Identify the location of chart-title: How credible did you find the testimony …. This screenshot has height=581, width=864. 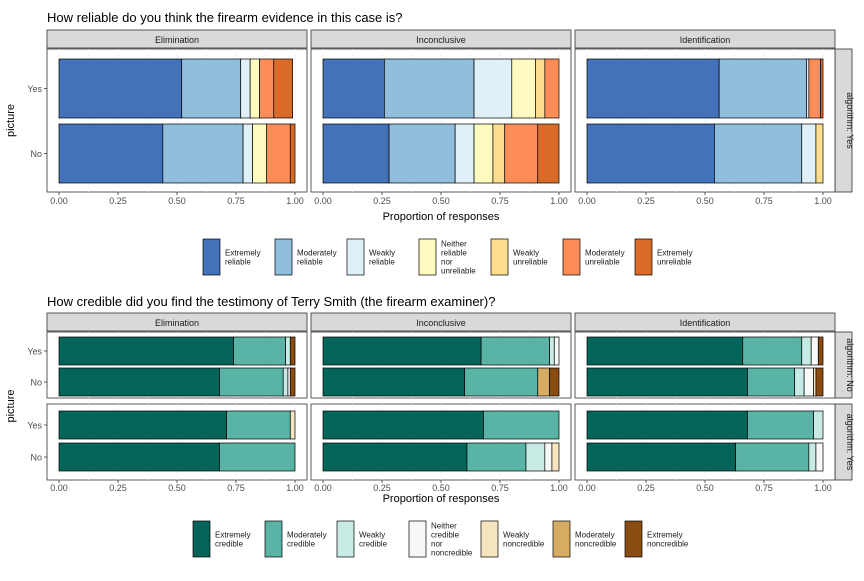
(271, 301).